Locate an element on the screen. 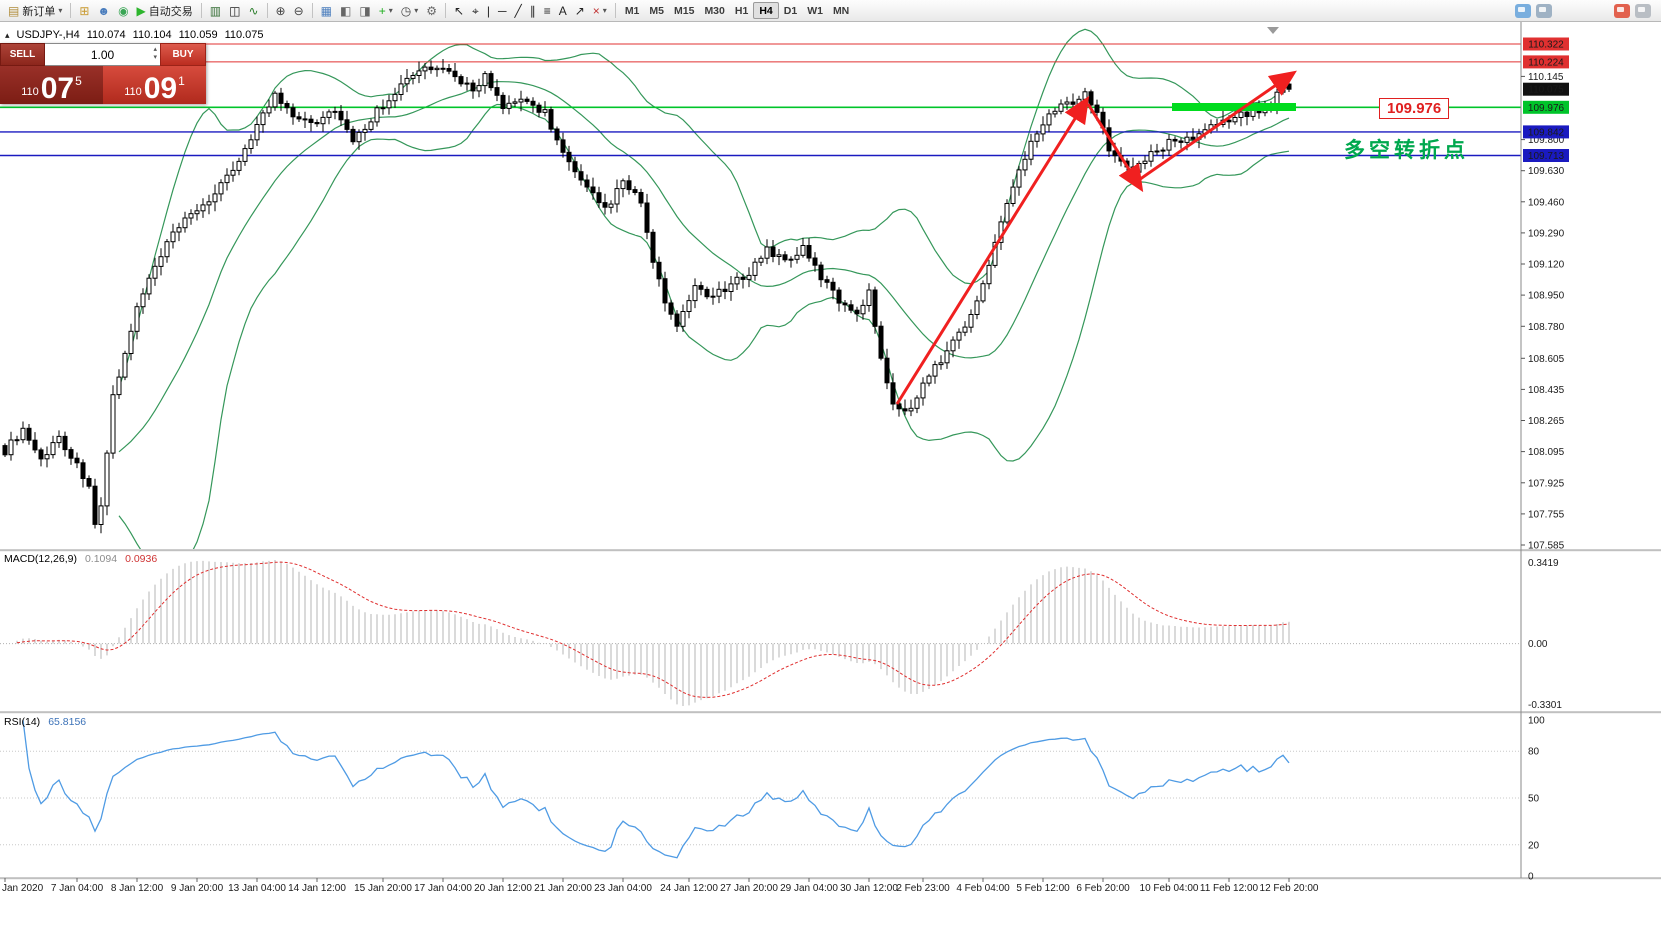 This screenshot has height=948, width=1661. time-axis-label: 27 Jan 20:00 is located at coordinates (749, 888).